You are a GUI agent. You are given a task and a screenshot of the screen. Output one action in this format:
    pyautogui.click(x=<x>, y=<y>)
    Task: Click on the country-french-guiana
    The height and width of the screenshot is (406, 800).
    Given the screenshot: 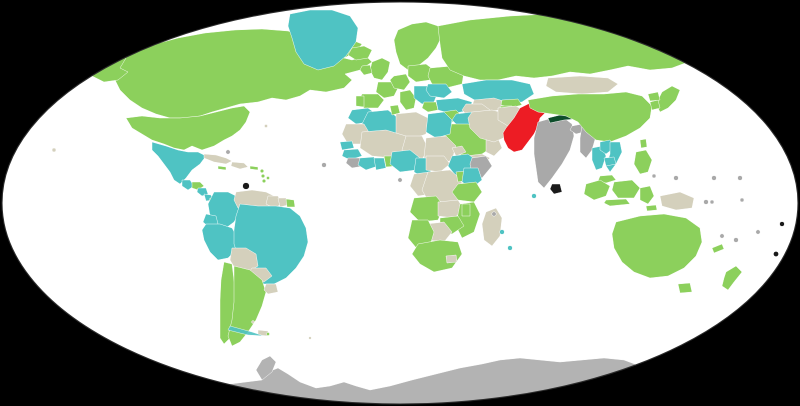 What is the action you would take?
    pyautogui.click(x=290, y=203)
    